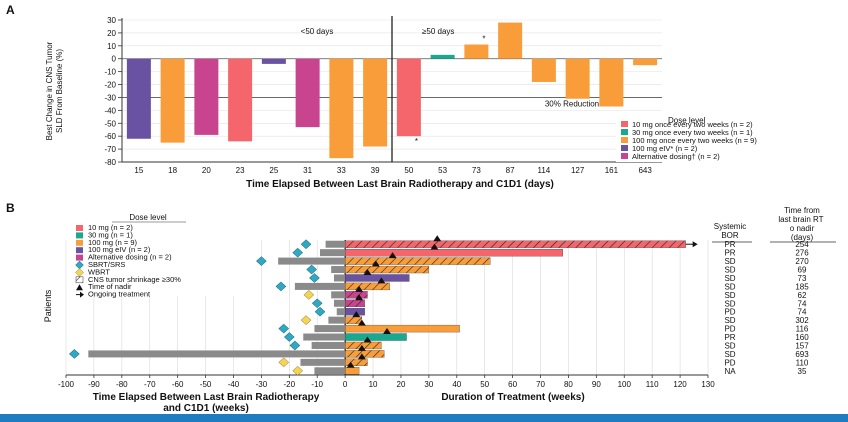 This screenshot has width=848, height=422. Describe the element at coordinates (148, 217) in the screenshot. I see `legend-title: Dose level` at that location.